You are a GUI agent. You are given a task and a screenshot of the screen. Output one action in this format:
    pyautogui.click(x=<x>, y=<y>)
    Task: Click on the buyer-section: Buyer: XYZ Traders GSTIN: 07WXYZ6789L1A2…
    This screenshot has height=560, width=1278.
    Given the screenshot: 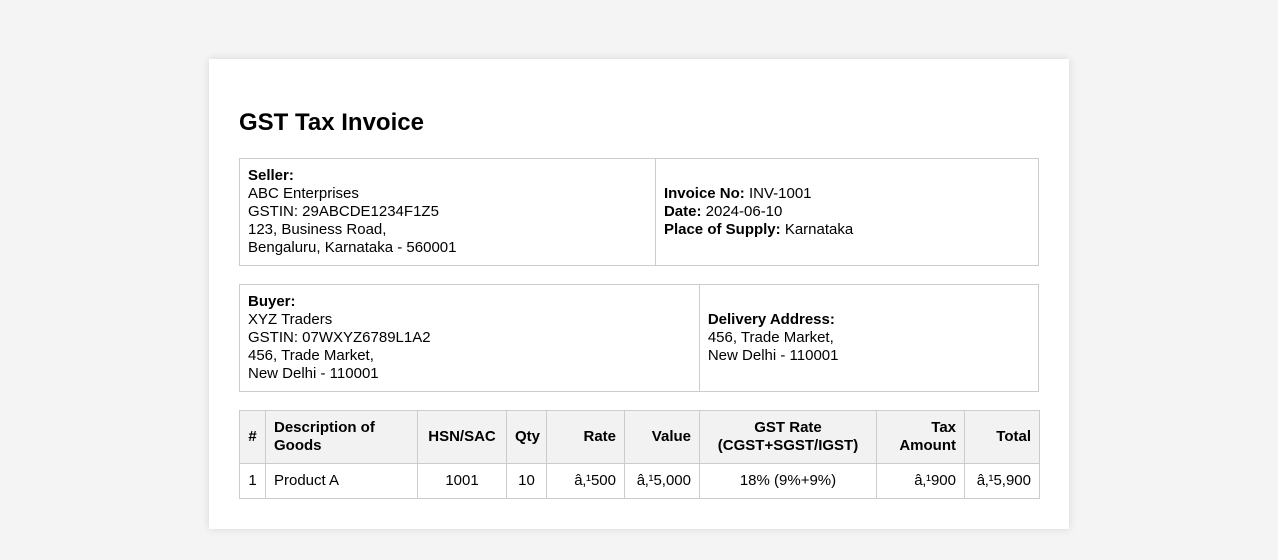 What is the action you would take?
    pyautogui.click(x=469, y=338)
    